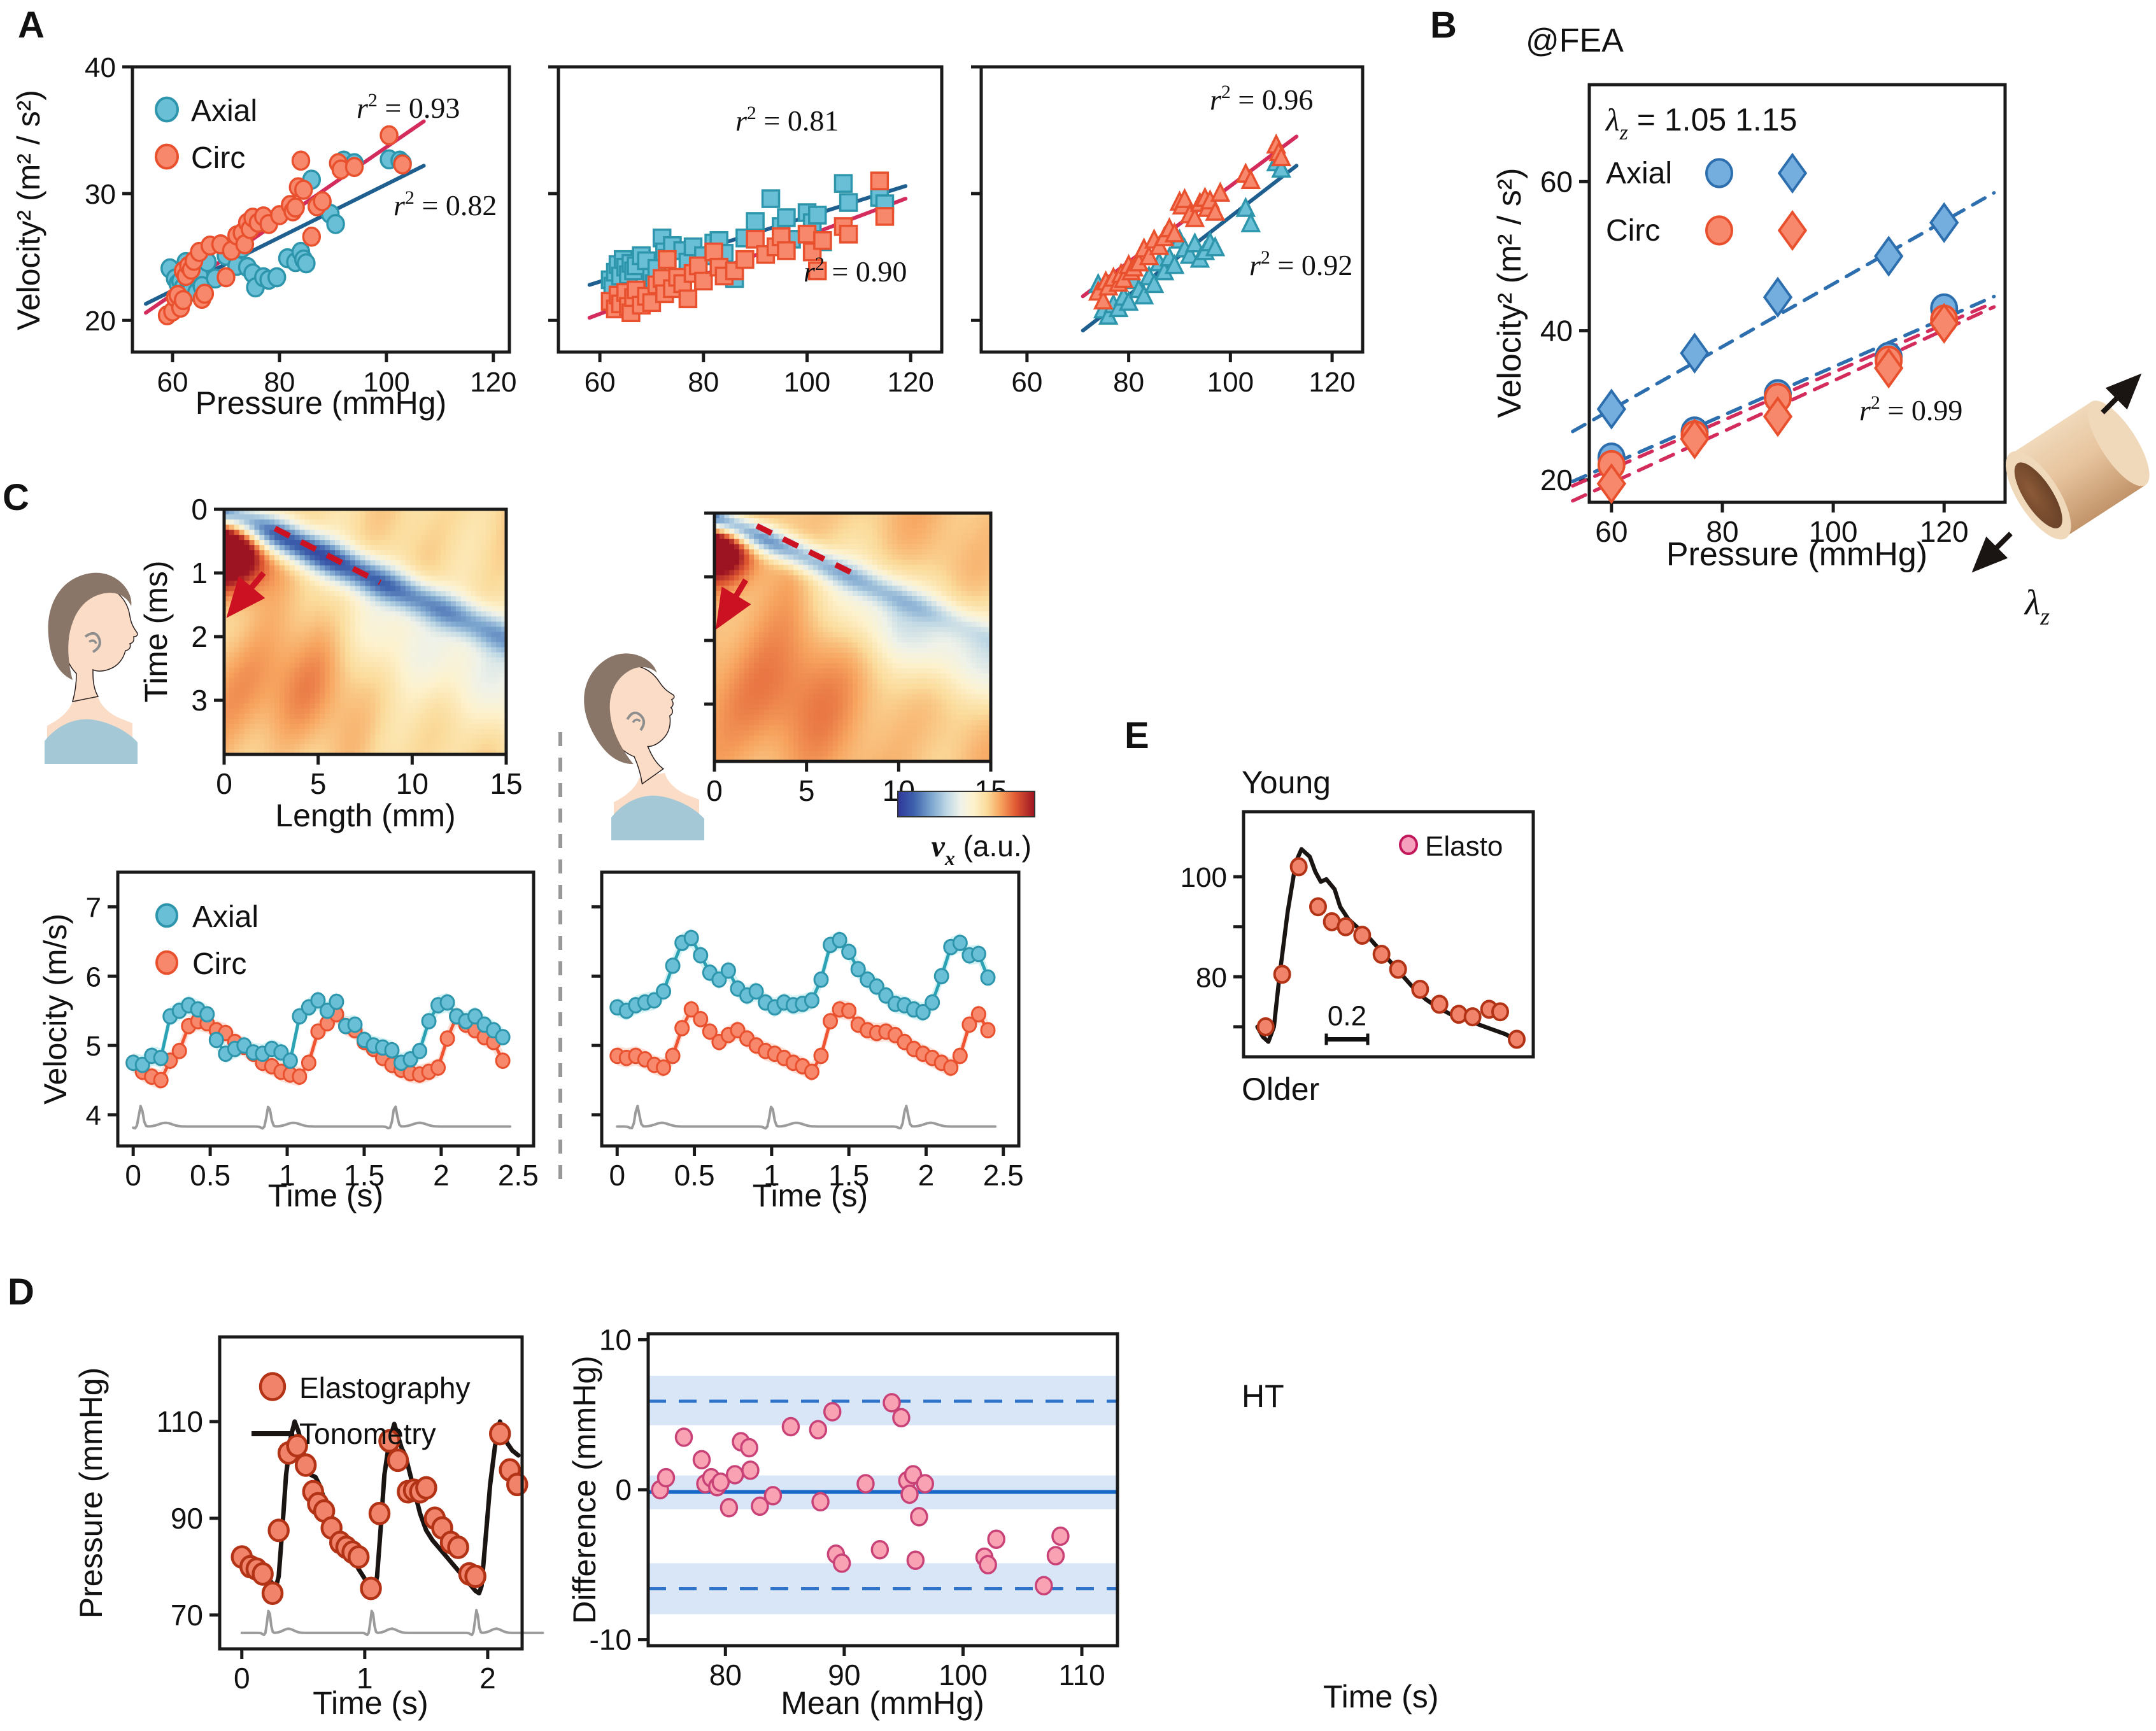 Image resolution: width=2156 pixels, height=1731 pixels. Describe the element at coordinates (615, 1339) in the screenshot. I see `y-tick-label: 10` at that location.